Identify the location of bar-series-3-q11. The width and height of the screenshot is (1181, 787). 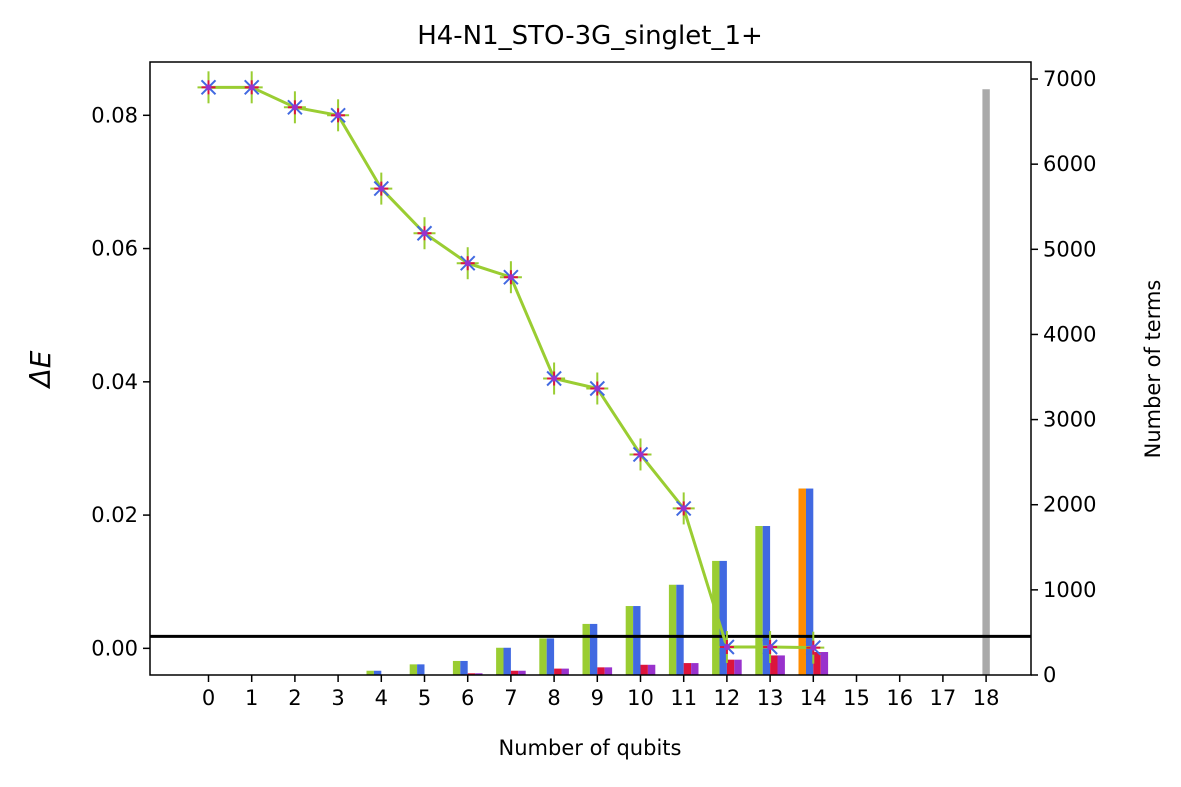
(694, 669).